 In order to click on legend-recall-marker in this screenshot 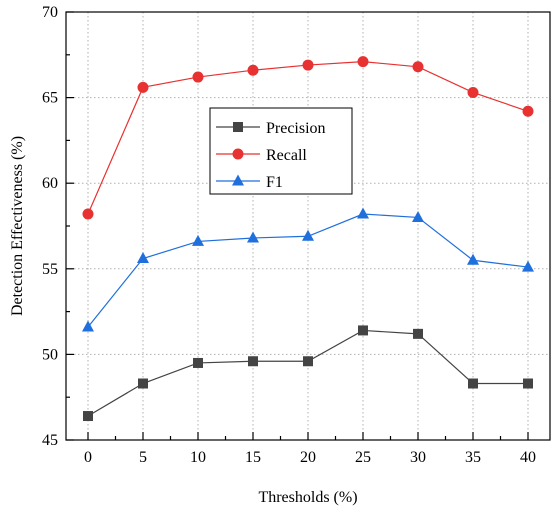, I will do `click(238, 154)`.